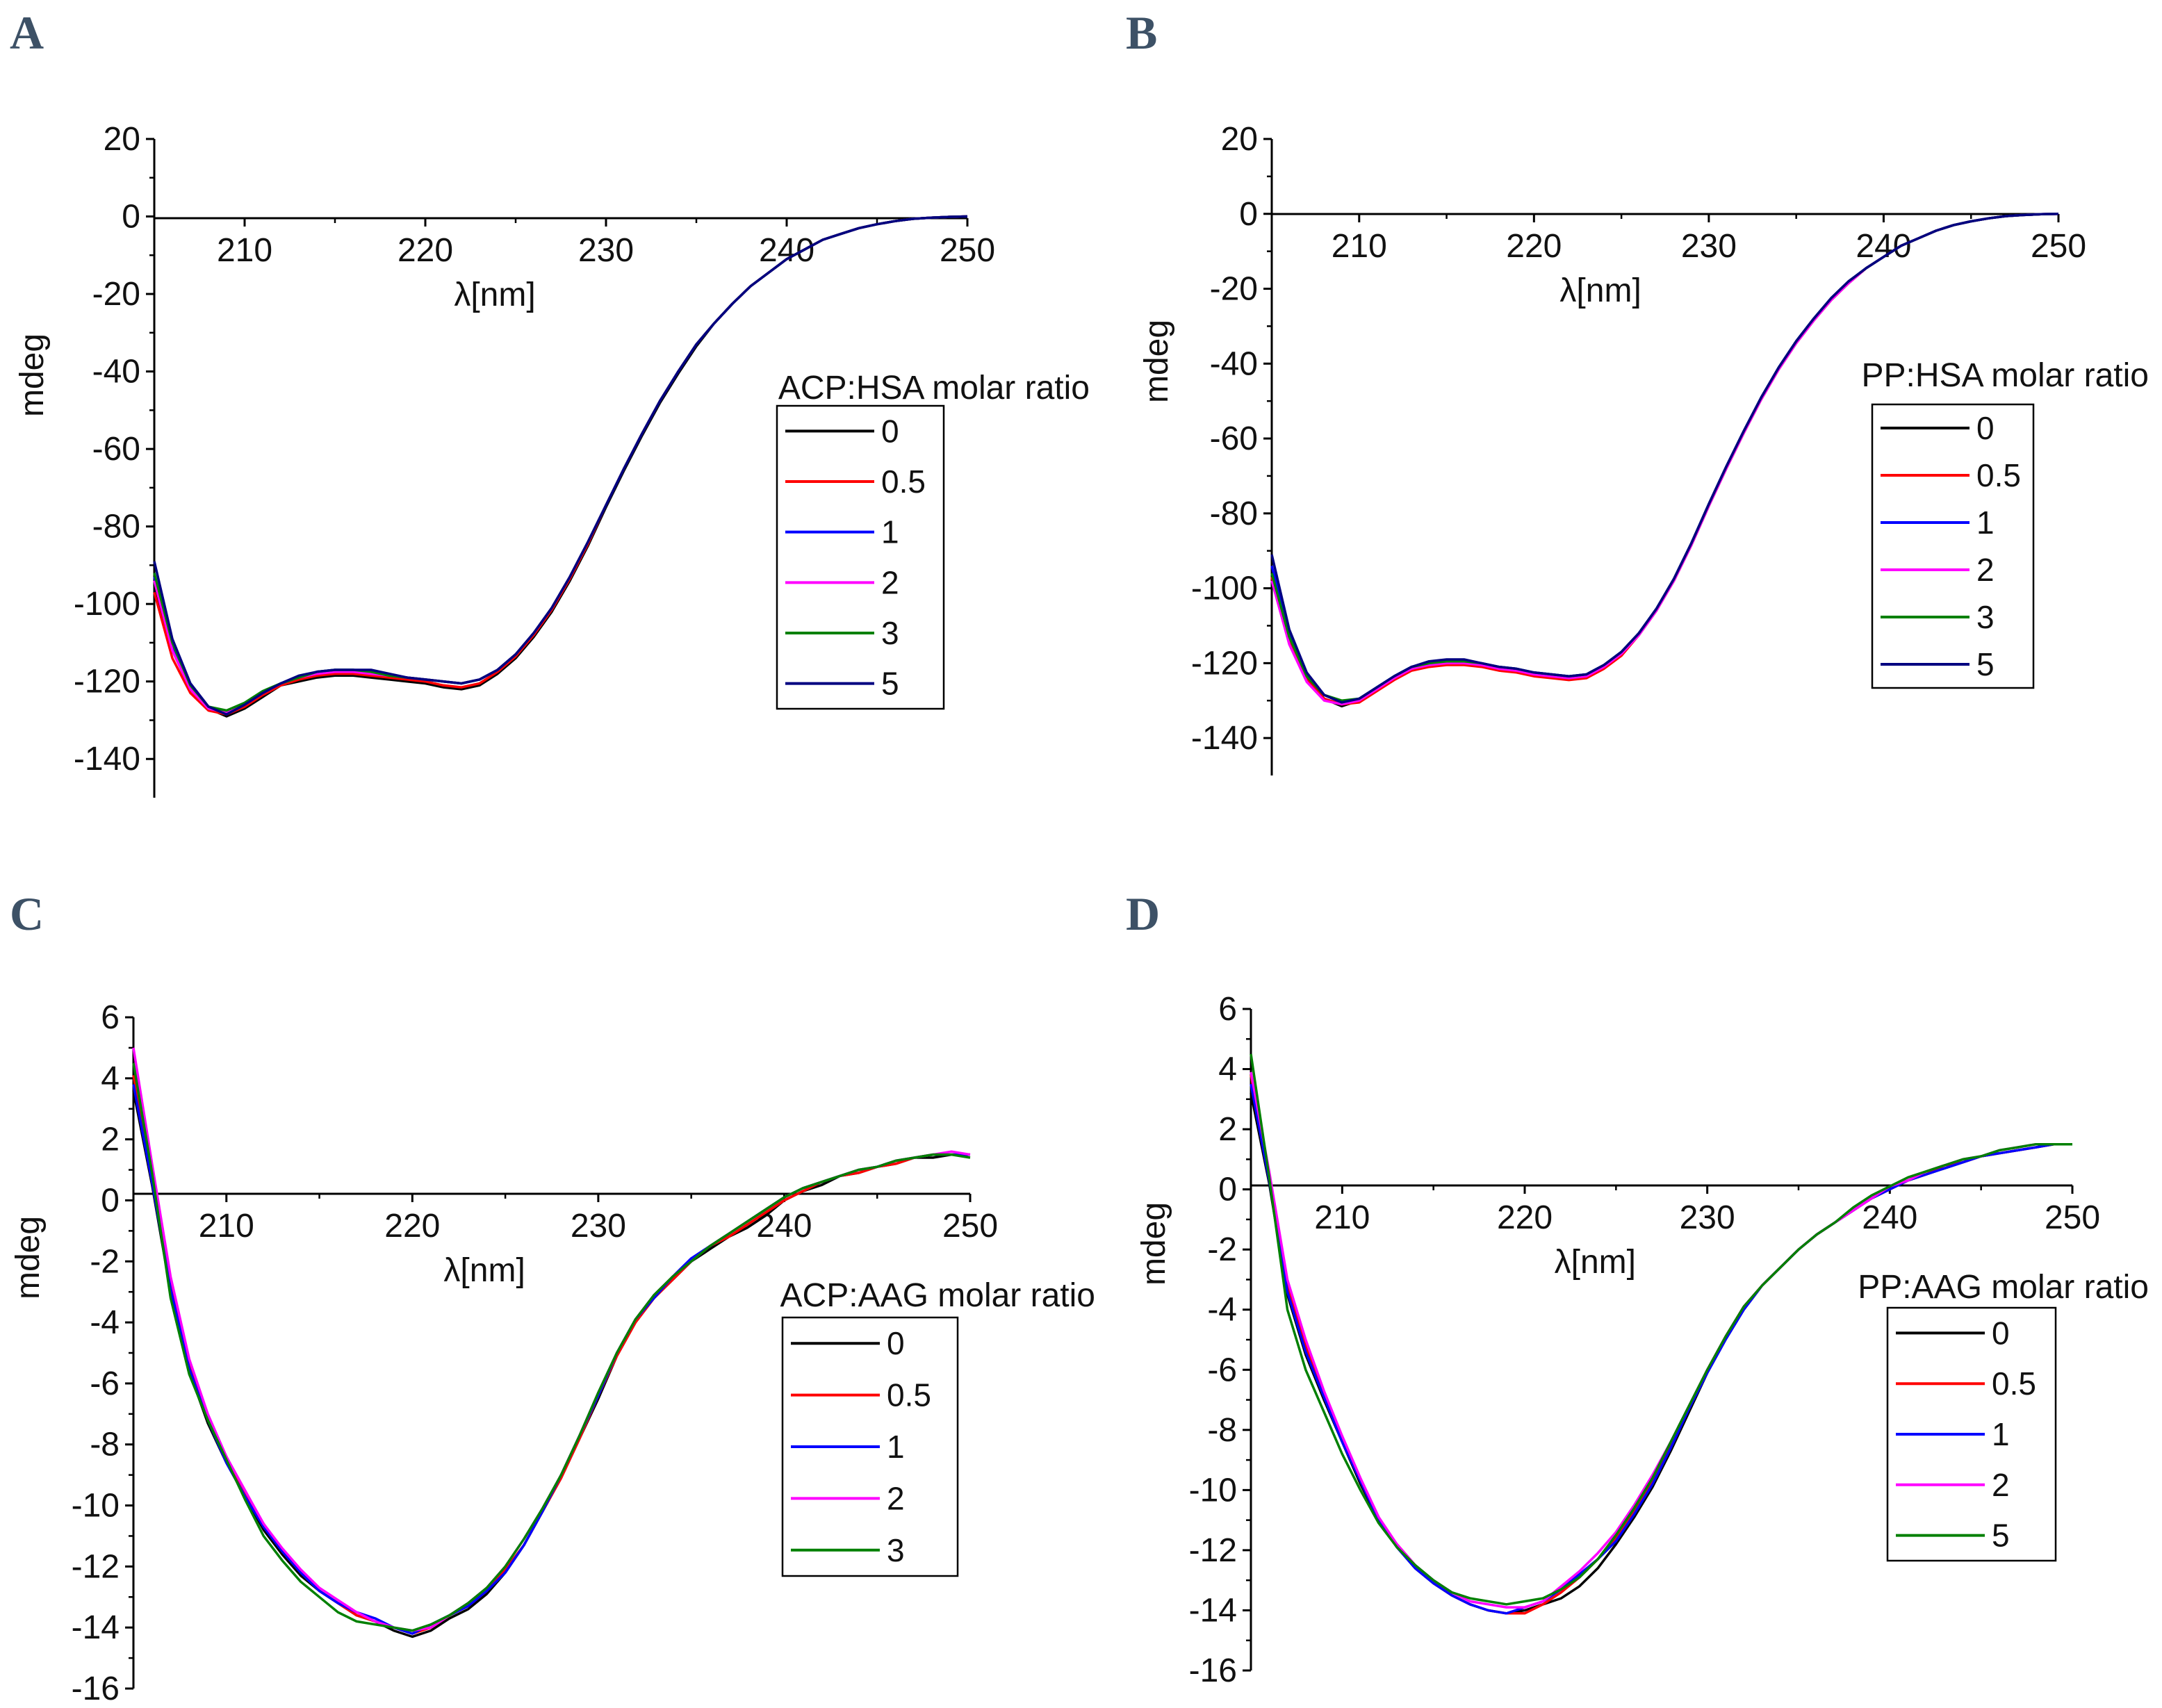 The image size is (2162, 1708). Describe the element at coordinates (938, 1427) in the screenshot. I see `legend: ACP:AAG molar ratio 0 0.5 1 2 3` at that location.